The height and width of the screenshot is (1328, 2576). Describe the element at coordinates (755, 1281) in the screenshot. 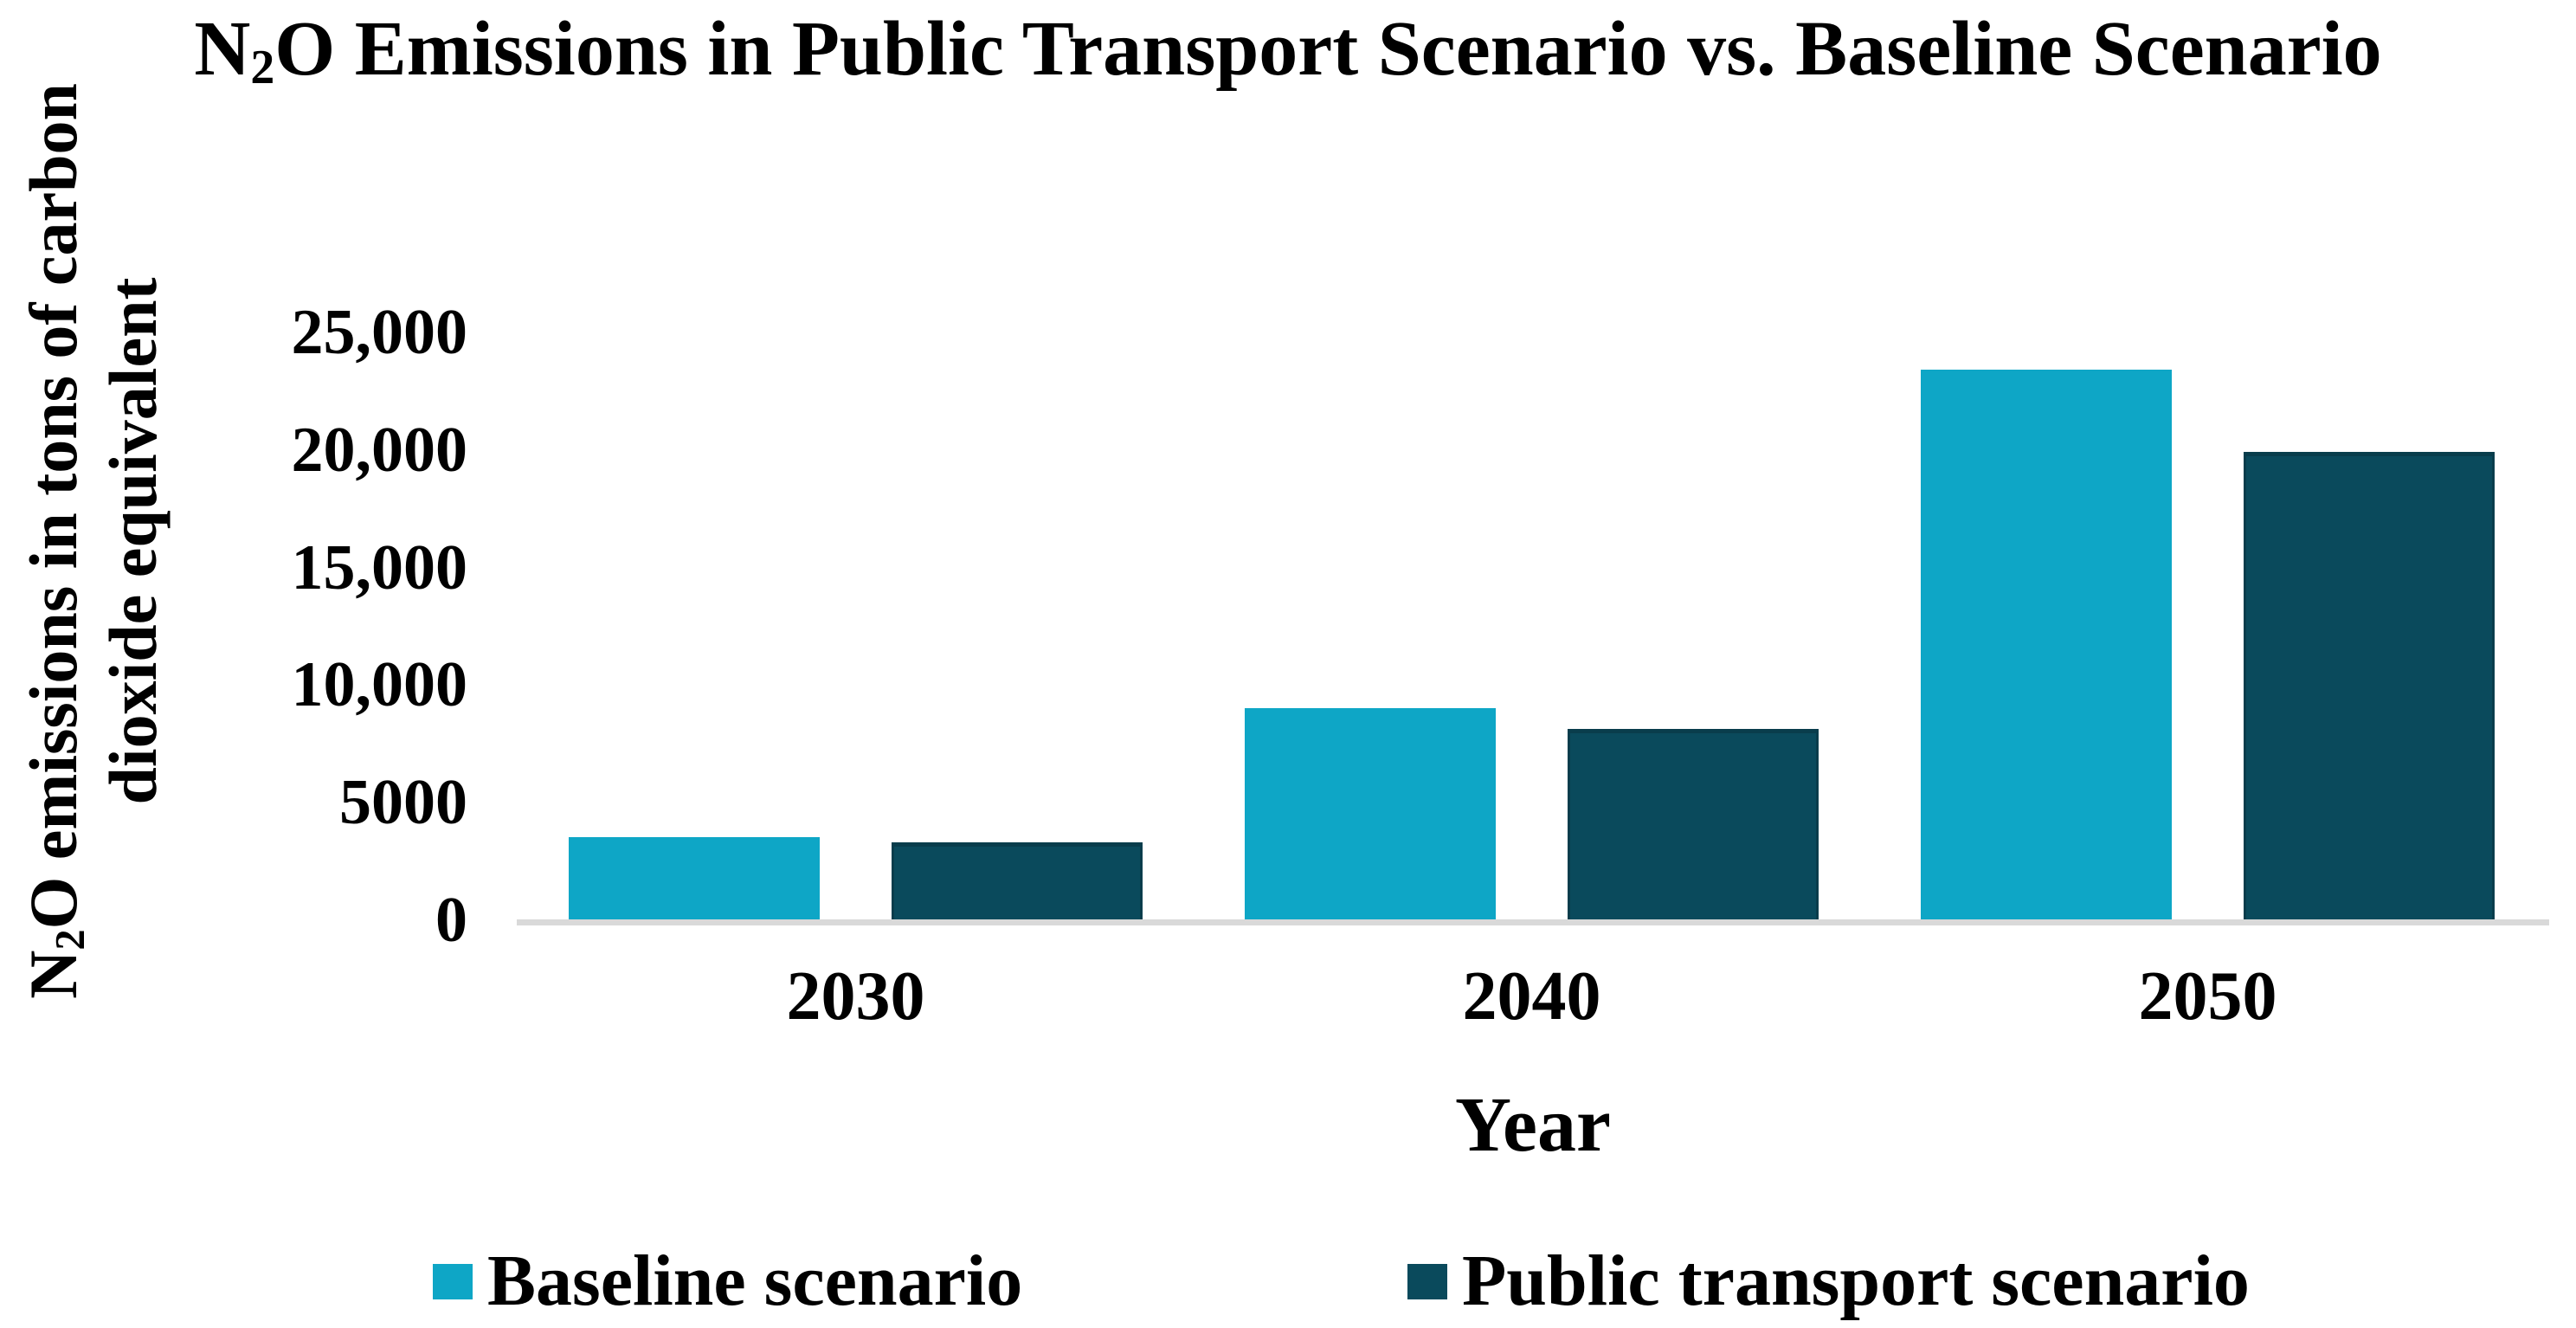

I see `legend-label-baseline: Baseline scenario` at that location.